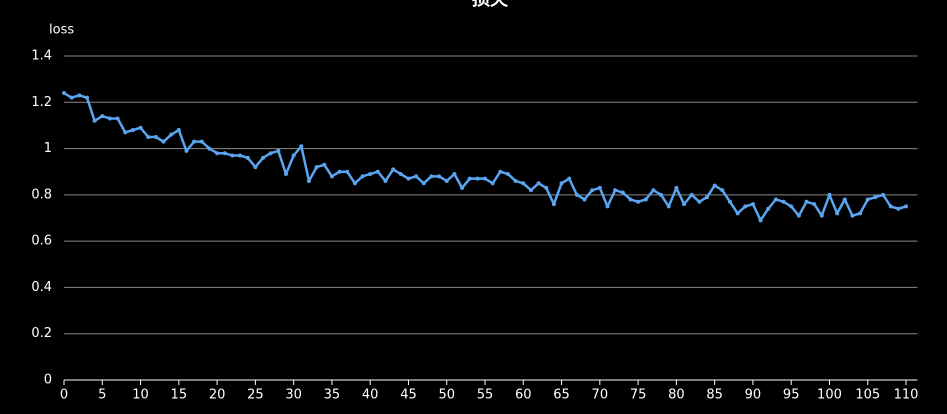  I want to click on x-tick-label: 80, so click(676, 395).